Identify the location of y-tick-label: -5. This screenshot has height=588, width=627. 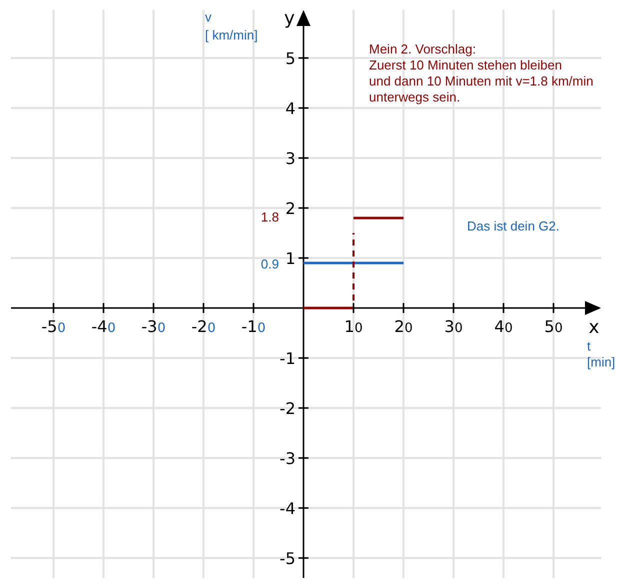
(288, 558).